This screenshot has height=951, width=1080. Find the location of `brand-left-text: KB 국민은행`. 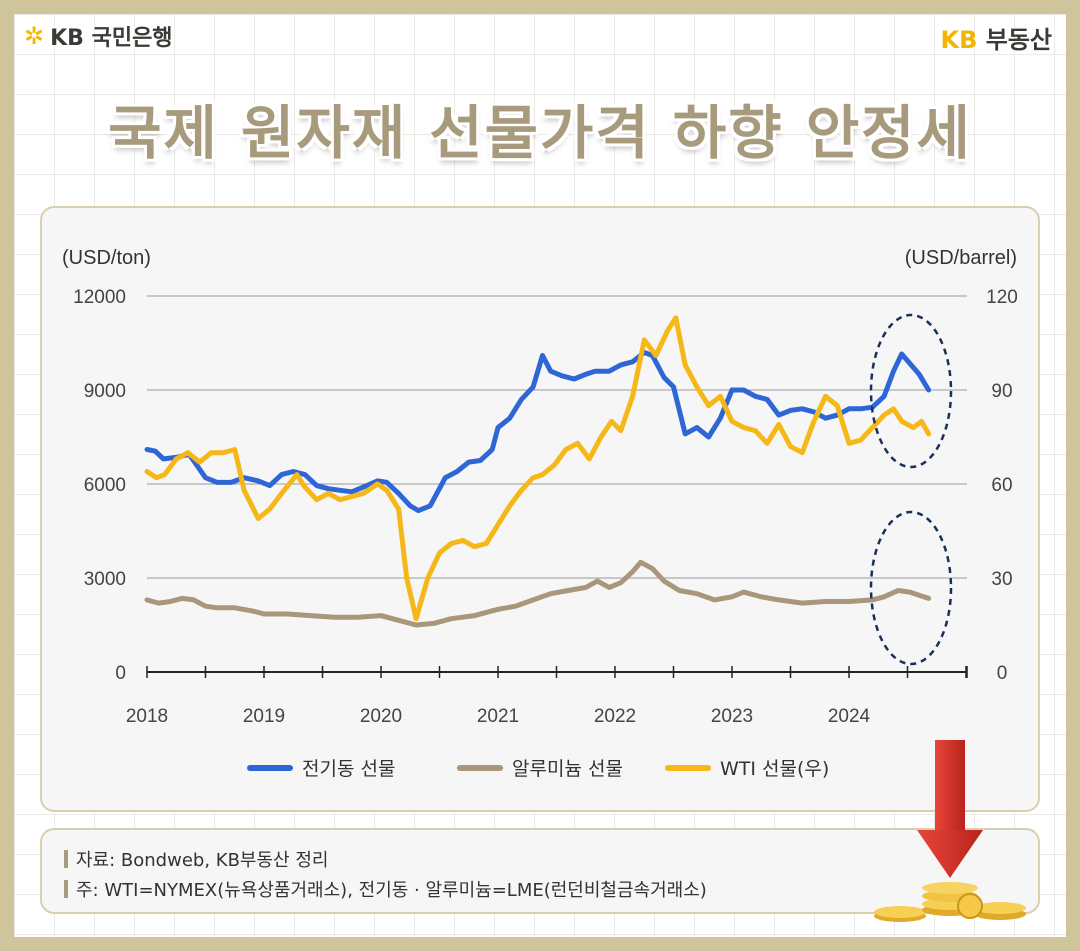

brand-left-text: KB 국민은행 is located at coordinates (111, 38).